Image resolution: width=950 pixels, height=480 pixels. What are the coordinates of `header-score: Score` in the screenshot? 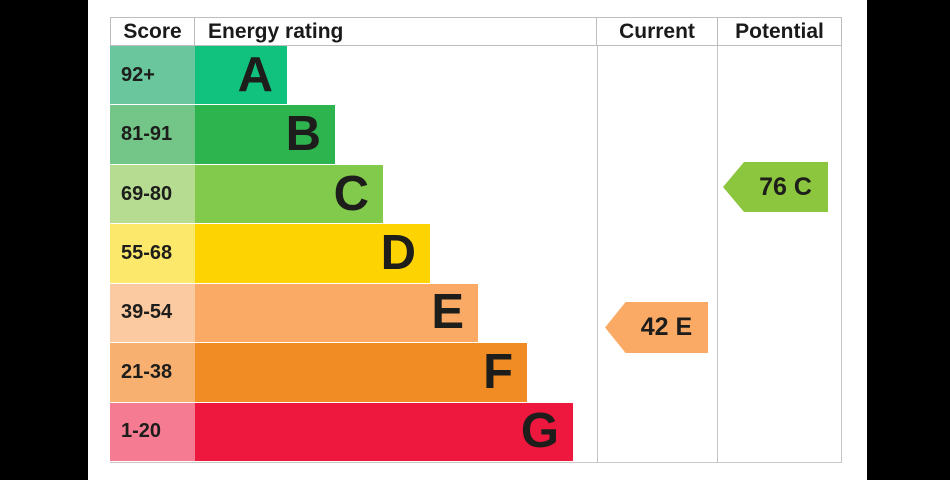 It's located at (152, 31).